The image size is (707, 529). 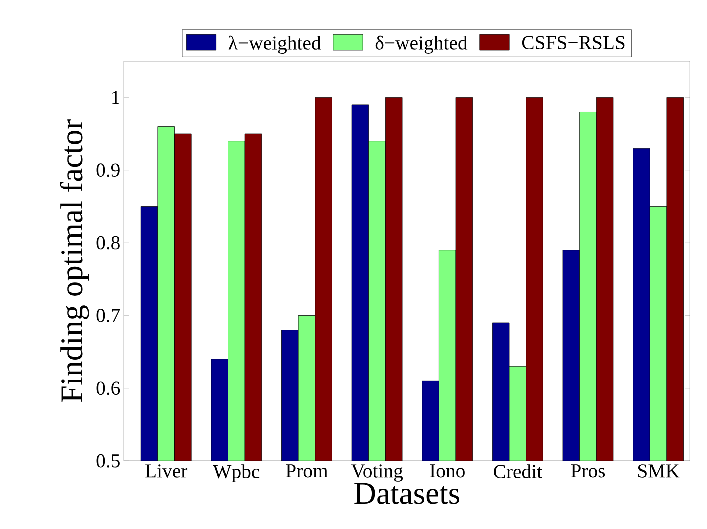 What do you see at coordinates (407, 493) in the screenshot?
I see `x-axis-title: Datasets` at bounding box center [407, 493].